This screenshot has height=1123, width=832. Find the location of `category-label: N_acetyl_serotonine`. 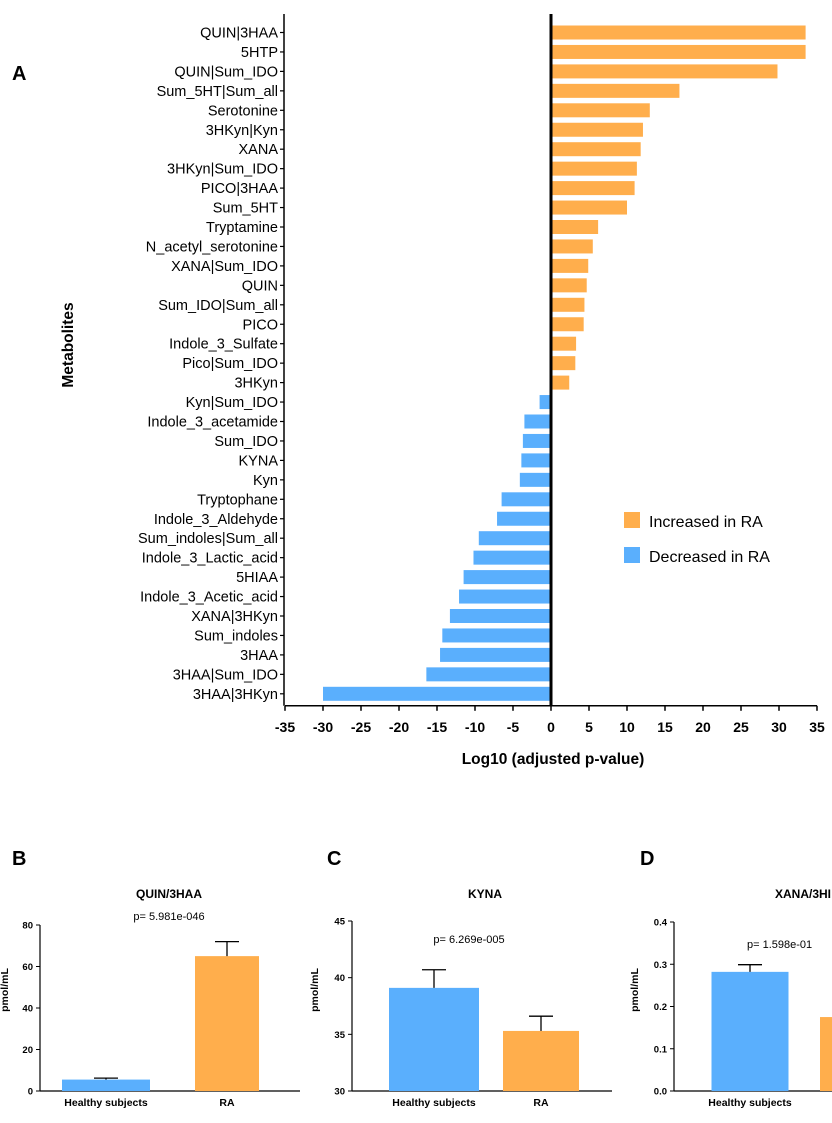

category-label: N_acetyl_serotonine is located at coordinates (212, 247).